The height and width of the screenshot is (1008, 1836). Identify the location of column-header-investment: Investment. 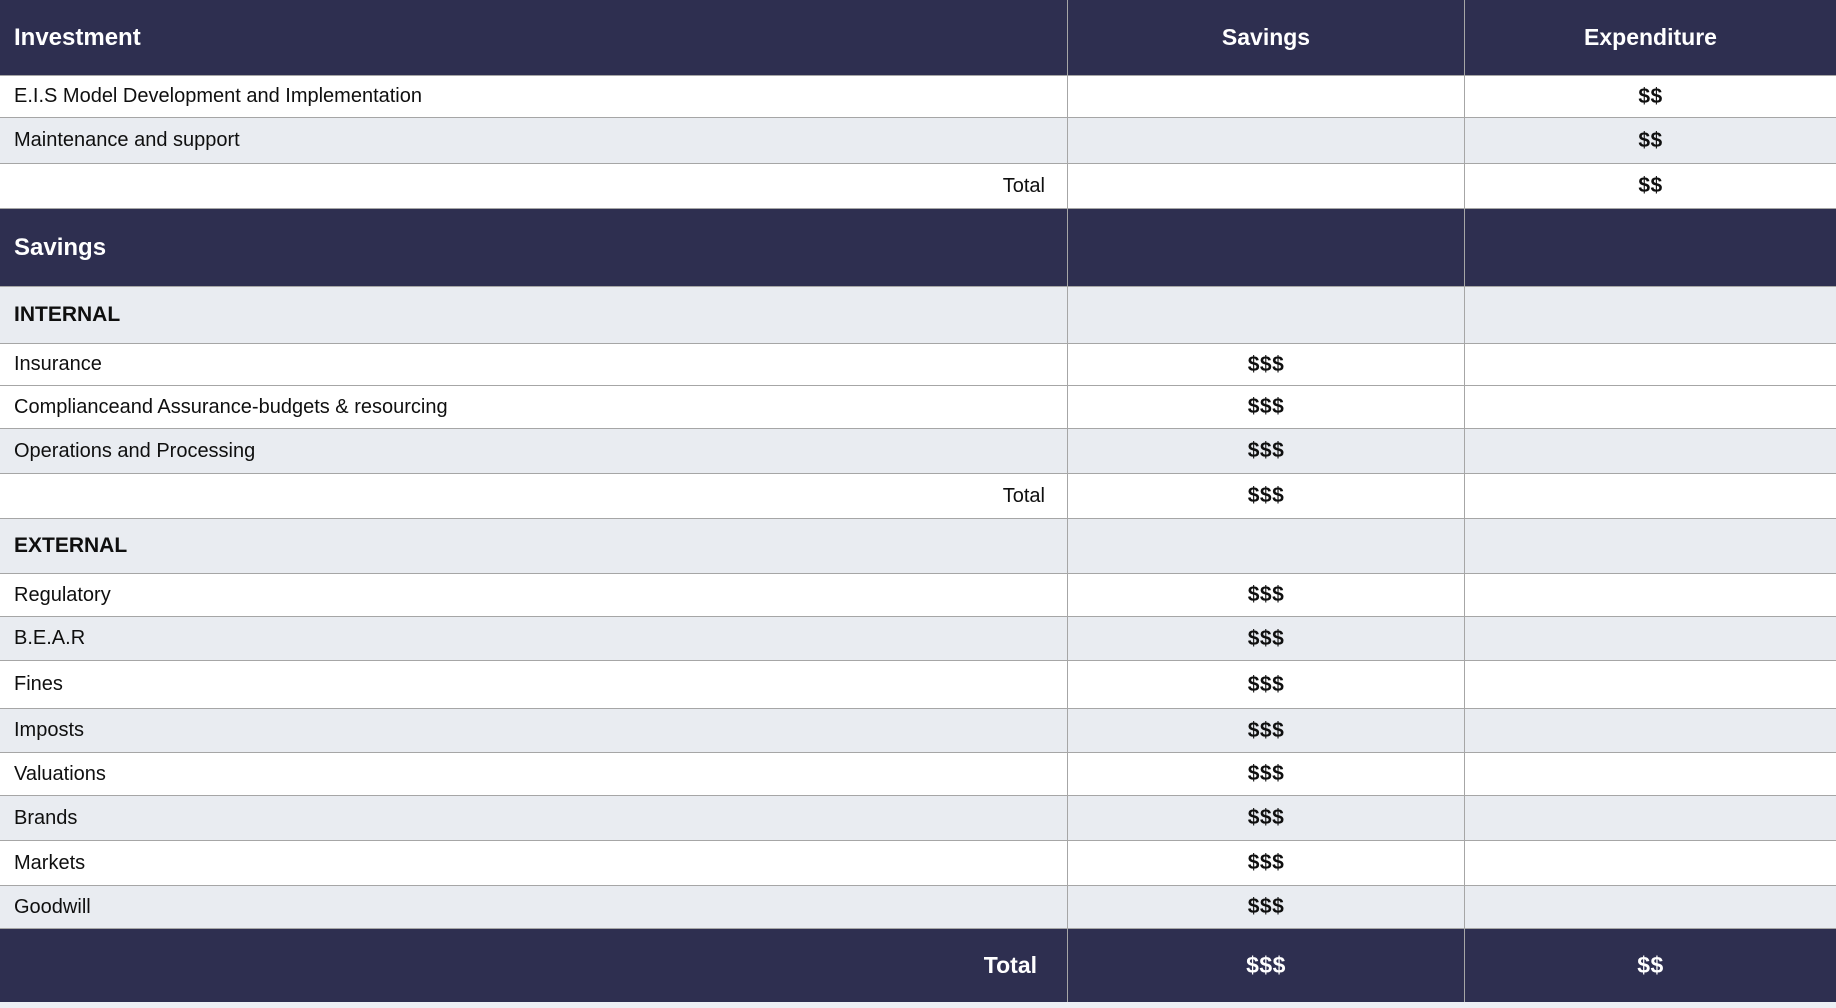
(534, 37).